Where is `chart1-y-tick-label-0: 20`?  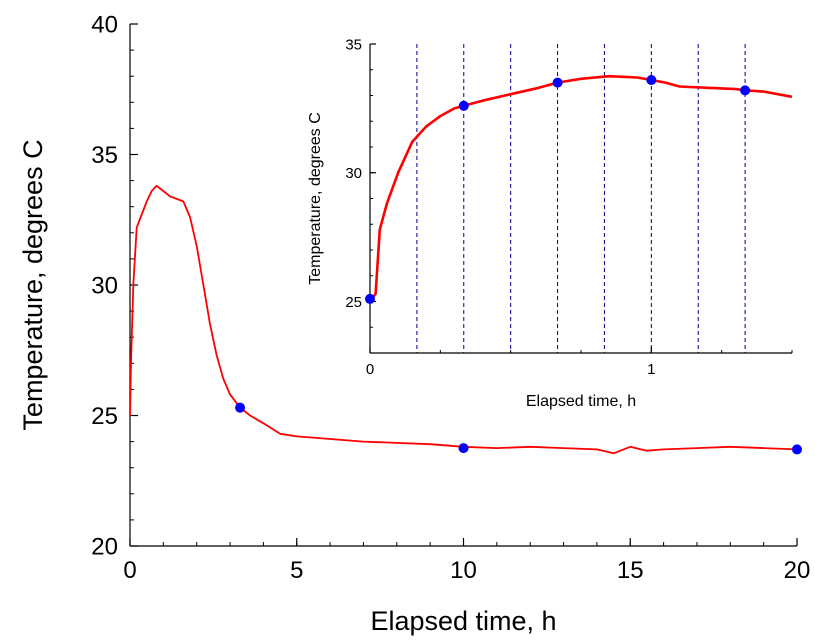 chart1-y-tick-label-0: 20 is located at coordinates (104, 546).